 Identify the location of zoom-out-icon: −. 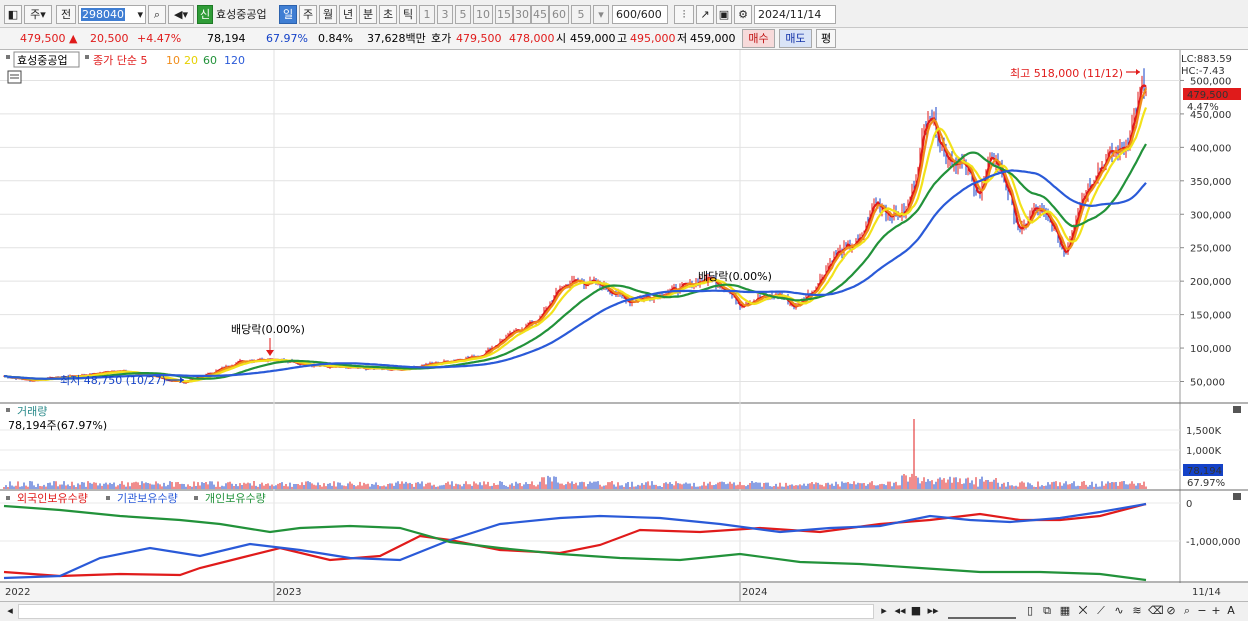
(1202, 610).